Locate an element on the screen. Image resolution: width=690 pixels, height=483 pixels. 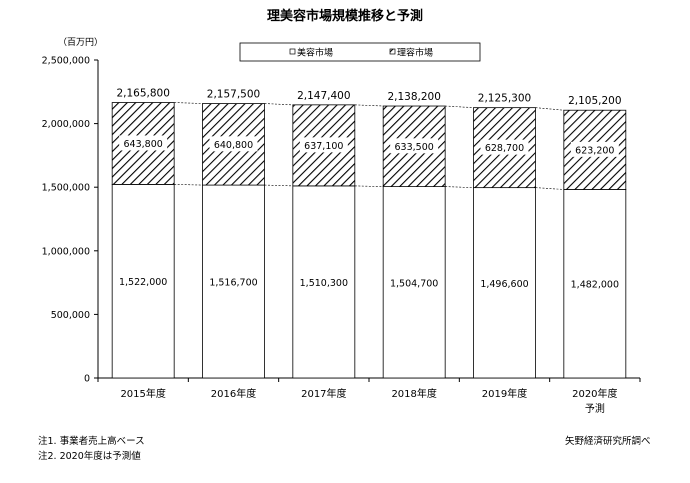
data-label-barber-4: 628,700 is located at coordinates (504, 148).